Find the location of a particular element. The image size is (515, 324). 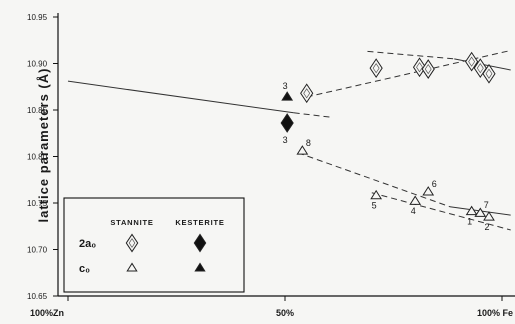

point-label: 5 is located at coordinates (374, 206).